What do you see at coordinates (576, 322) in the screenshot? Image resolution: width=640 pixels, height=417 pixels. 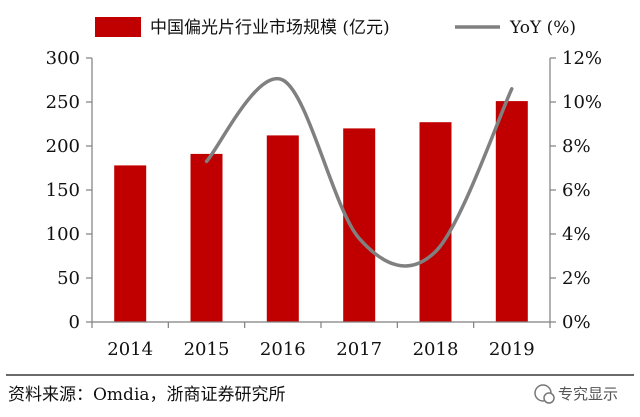 I see `right-tick-label: 0%` at bounding box center [576, 322].